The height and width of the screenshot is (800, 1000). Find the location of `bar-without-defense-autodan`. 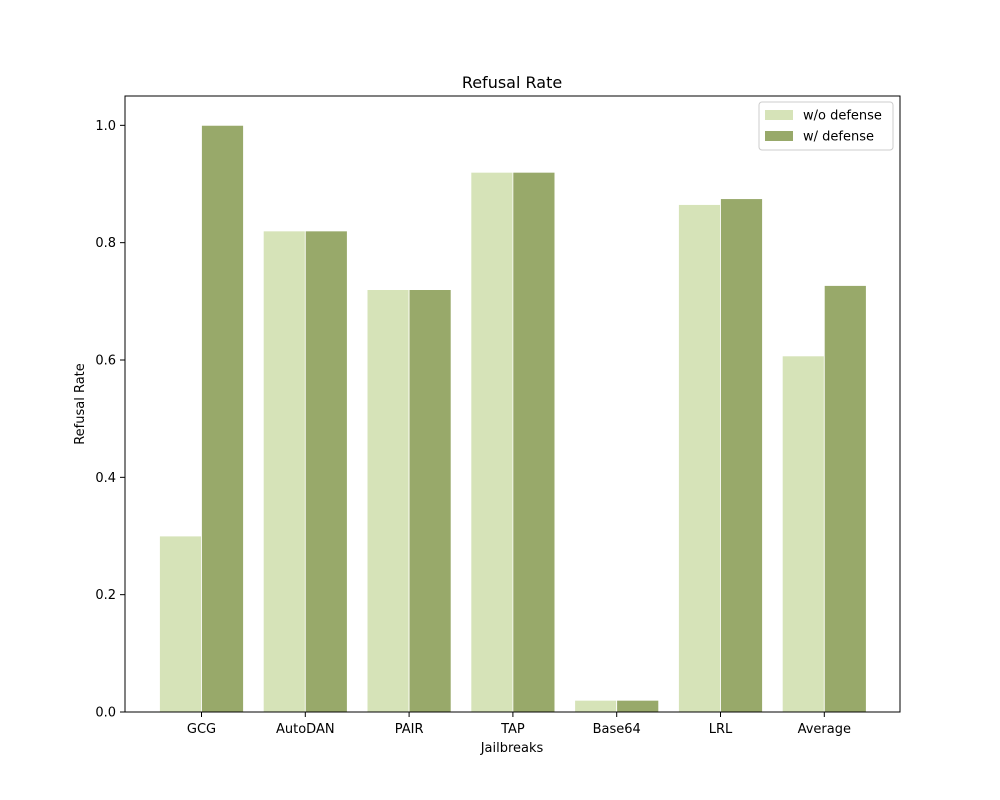

bar-without-defense-autodan is located at coordinates (284, 471).